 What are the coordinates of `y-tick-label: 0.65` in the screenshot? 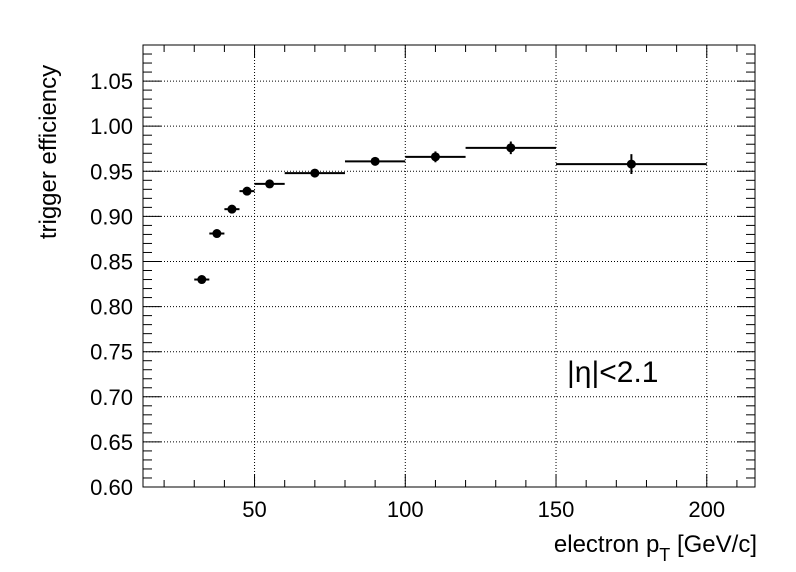 It's located at (111, 442).